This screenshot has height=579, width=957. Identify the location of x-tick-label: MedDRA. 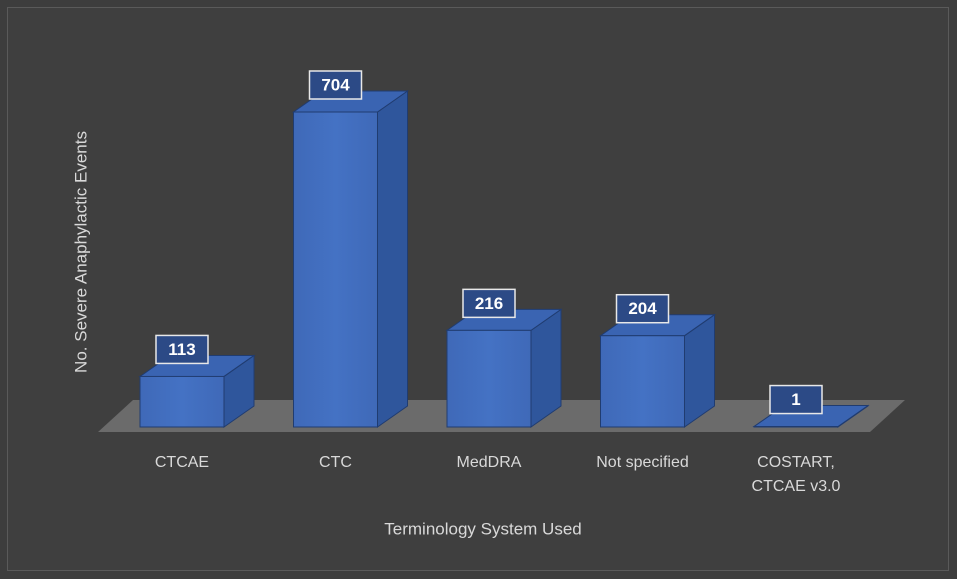
(489, 462).